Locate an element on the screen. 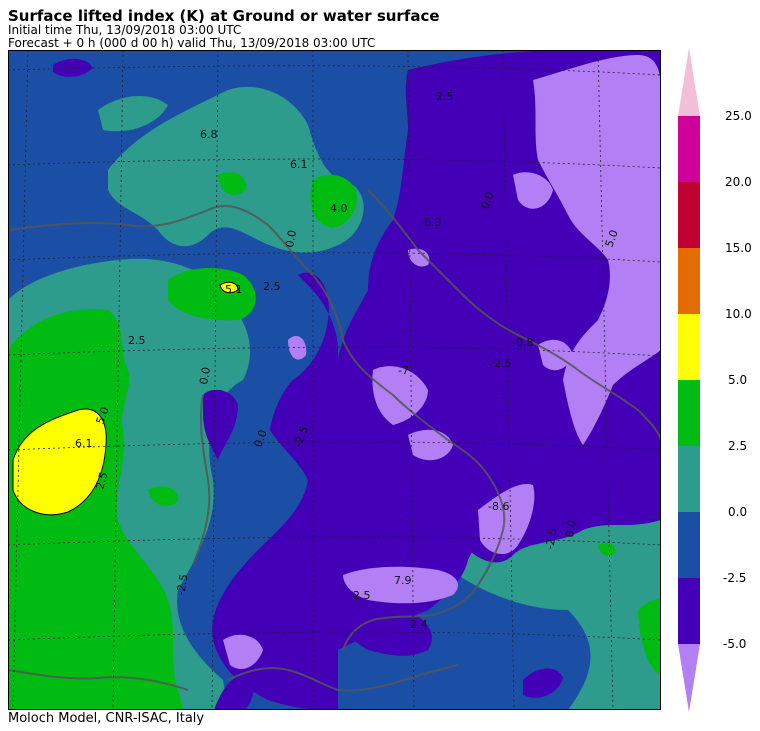 Image resolution: width=760 pixels, height=731 pixels. contour-label: 6.8 is located at coordinates (209, 134).